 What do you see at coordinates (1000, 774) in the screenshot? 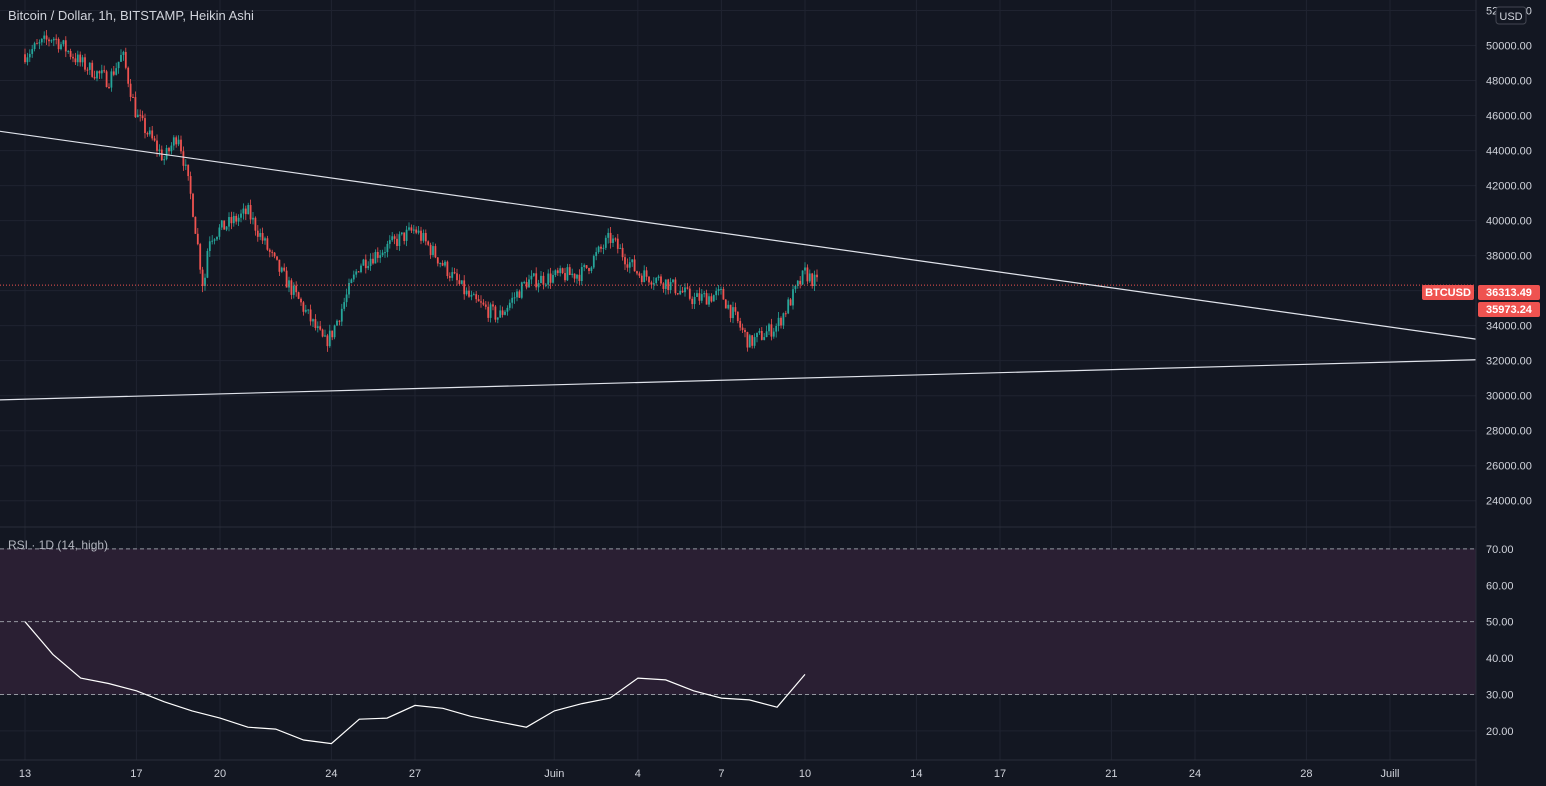
I see `time-tick-label: 17` at bounding box center [1000, 774].